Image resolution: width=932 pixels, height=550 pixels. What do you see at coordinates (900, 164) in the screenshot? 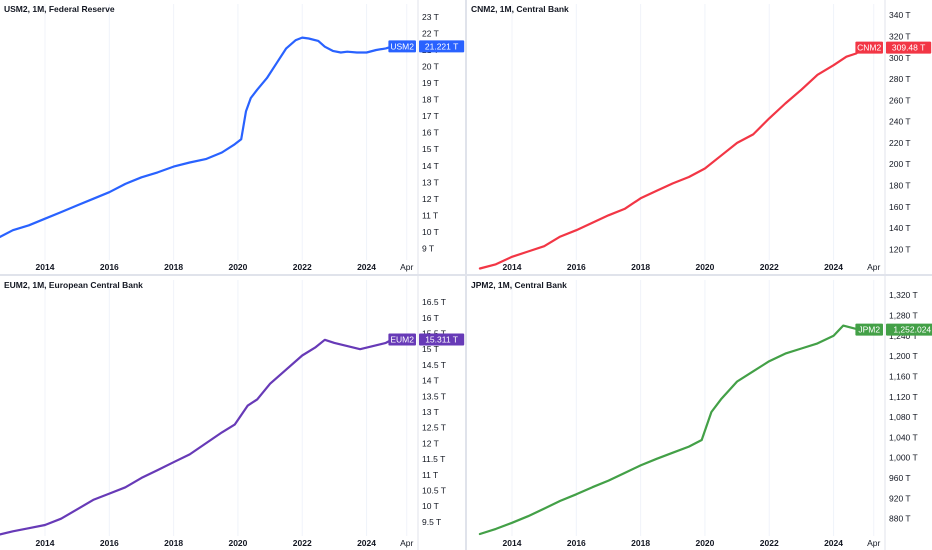
I see `cnm2-y-tick-label: 200 T` at bounding box center [900, 164].